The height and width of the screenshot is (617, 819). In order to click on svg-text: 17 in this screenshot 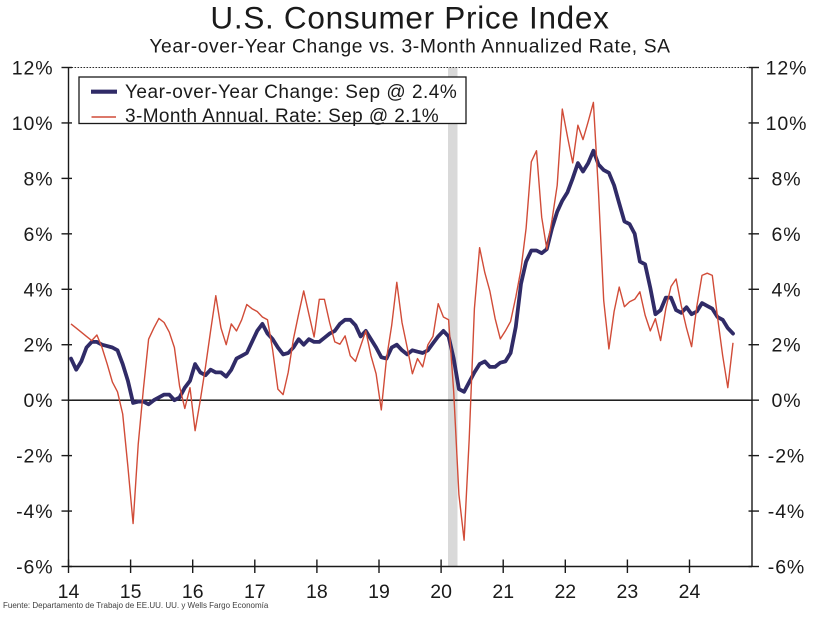, I will do `click(255, 592)`.